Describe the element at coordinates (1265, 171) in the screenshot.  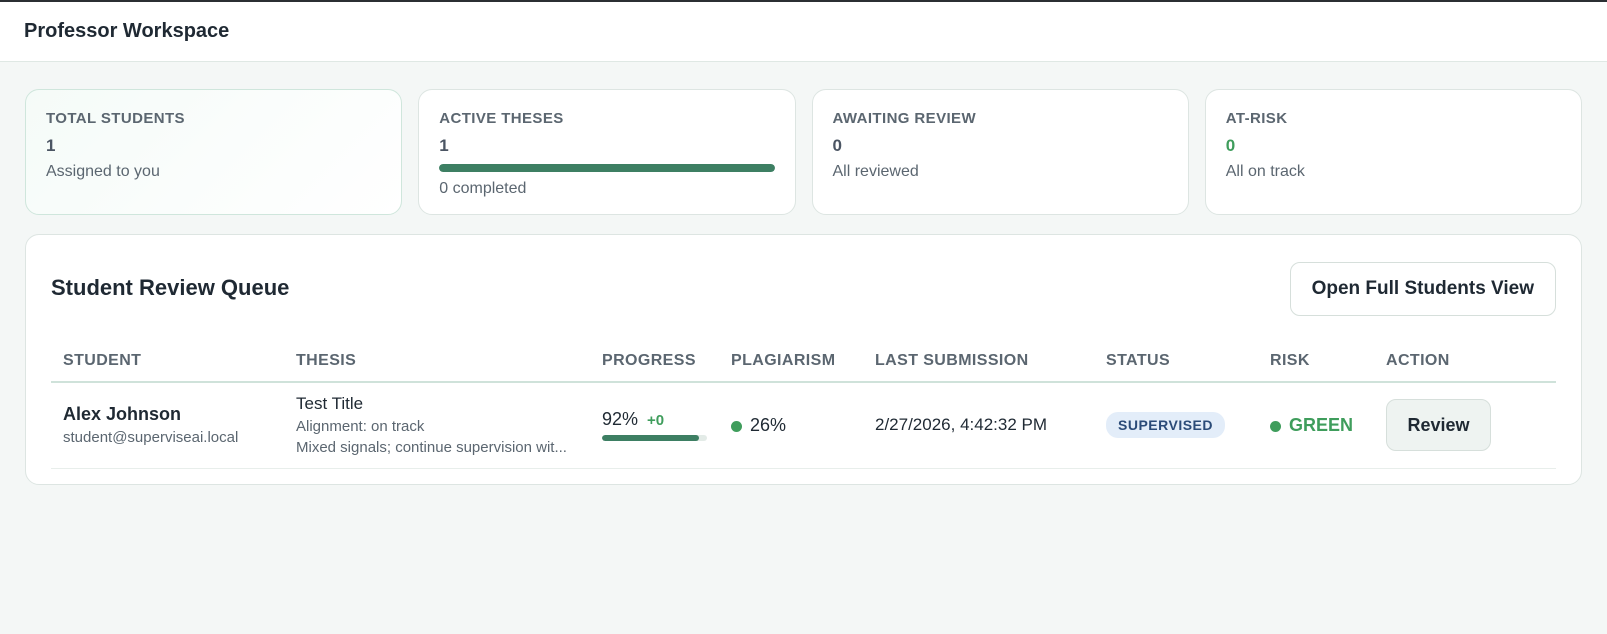
I see `stat-subtext: All on track` at that location.